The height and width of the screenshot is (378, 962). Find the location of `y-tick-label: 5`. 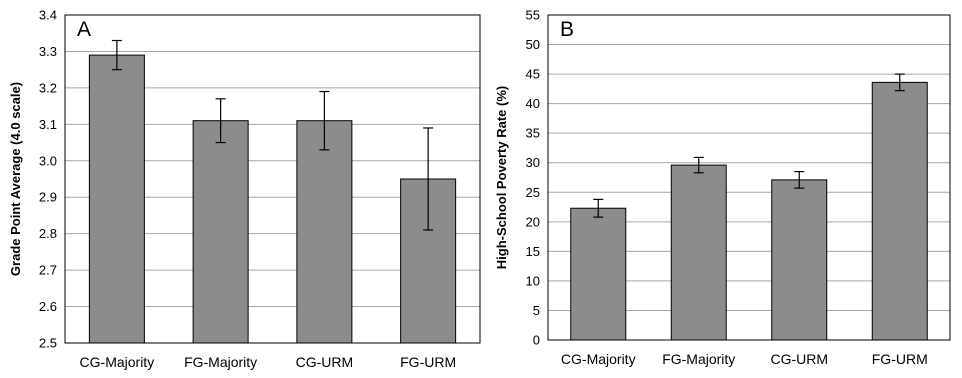

y-tick-label: 5 is located at coordinates (536, 310).